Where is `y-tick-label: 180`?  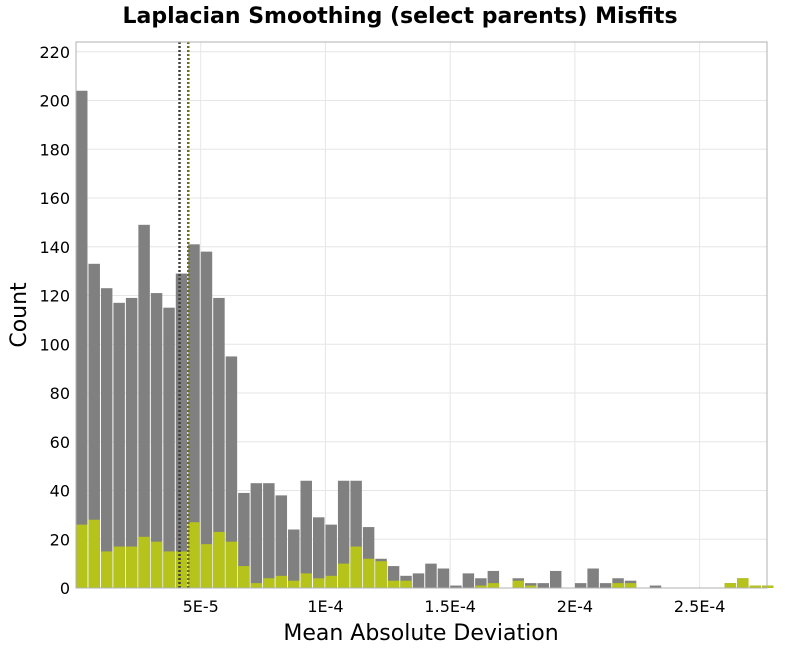
y-tick-label: 180 is located at coordinates (54, 149).